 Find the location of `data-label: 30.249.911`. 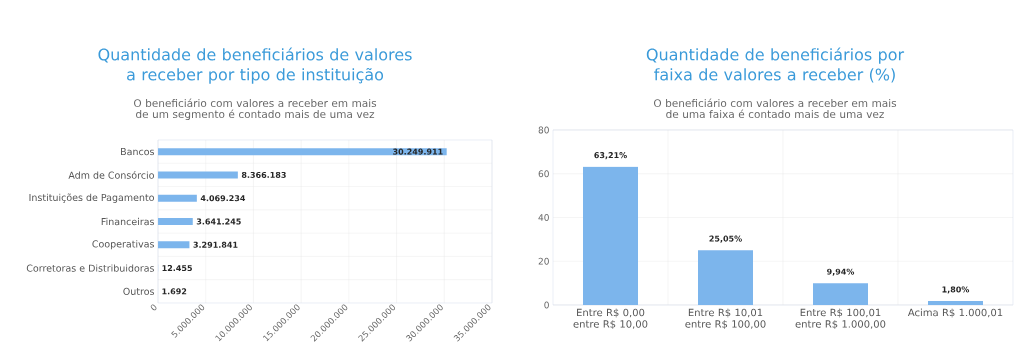

data-label: 30.249.911 is located at coordinates (418, 151).